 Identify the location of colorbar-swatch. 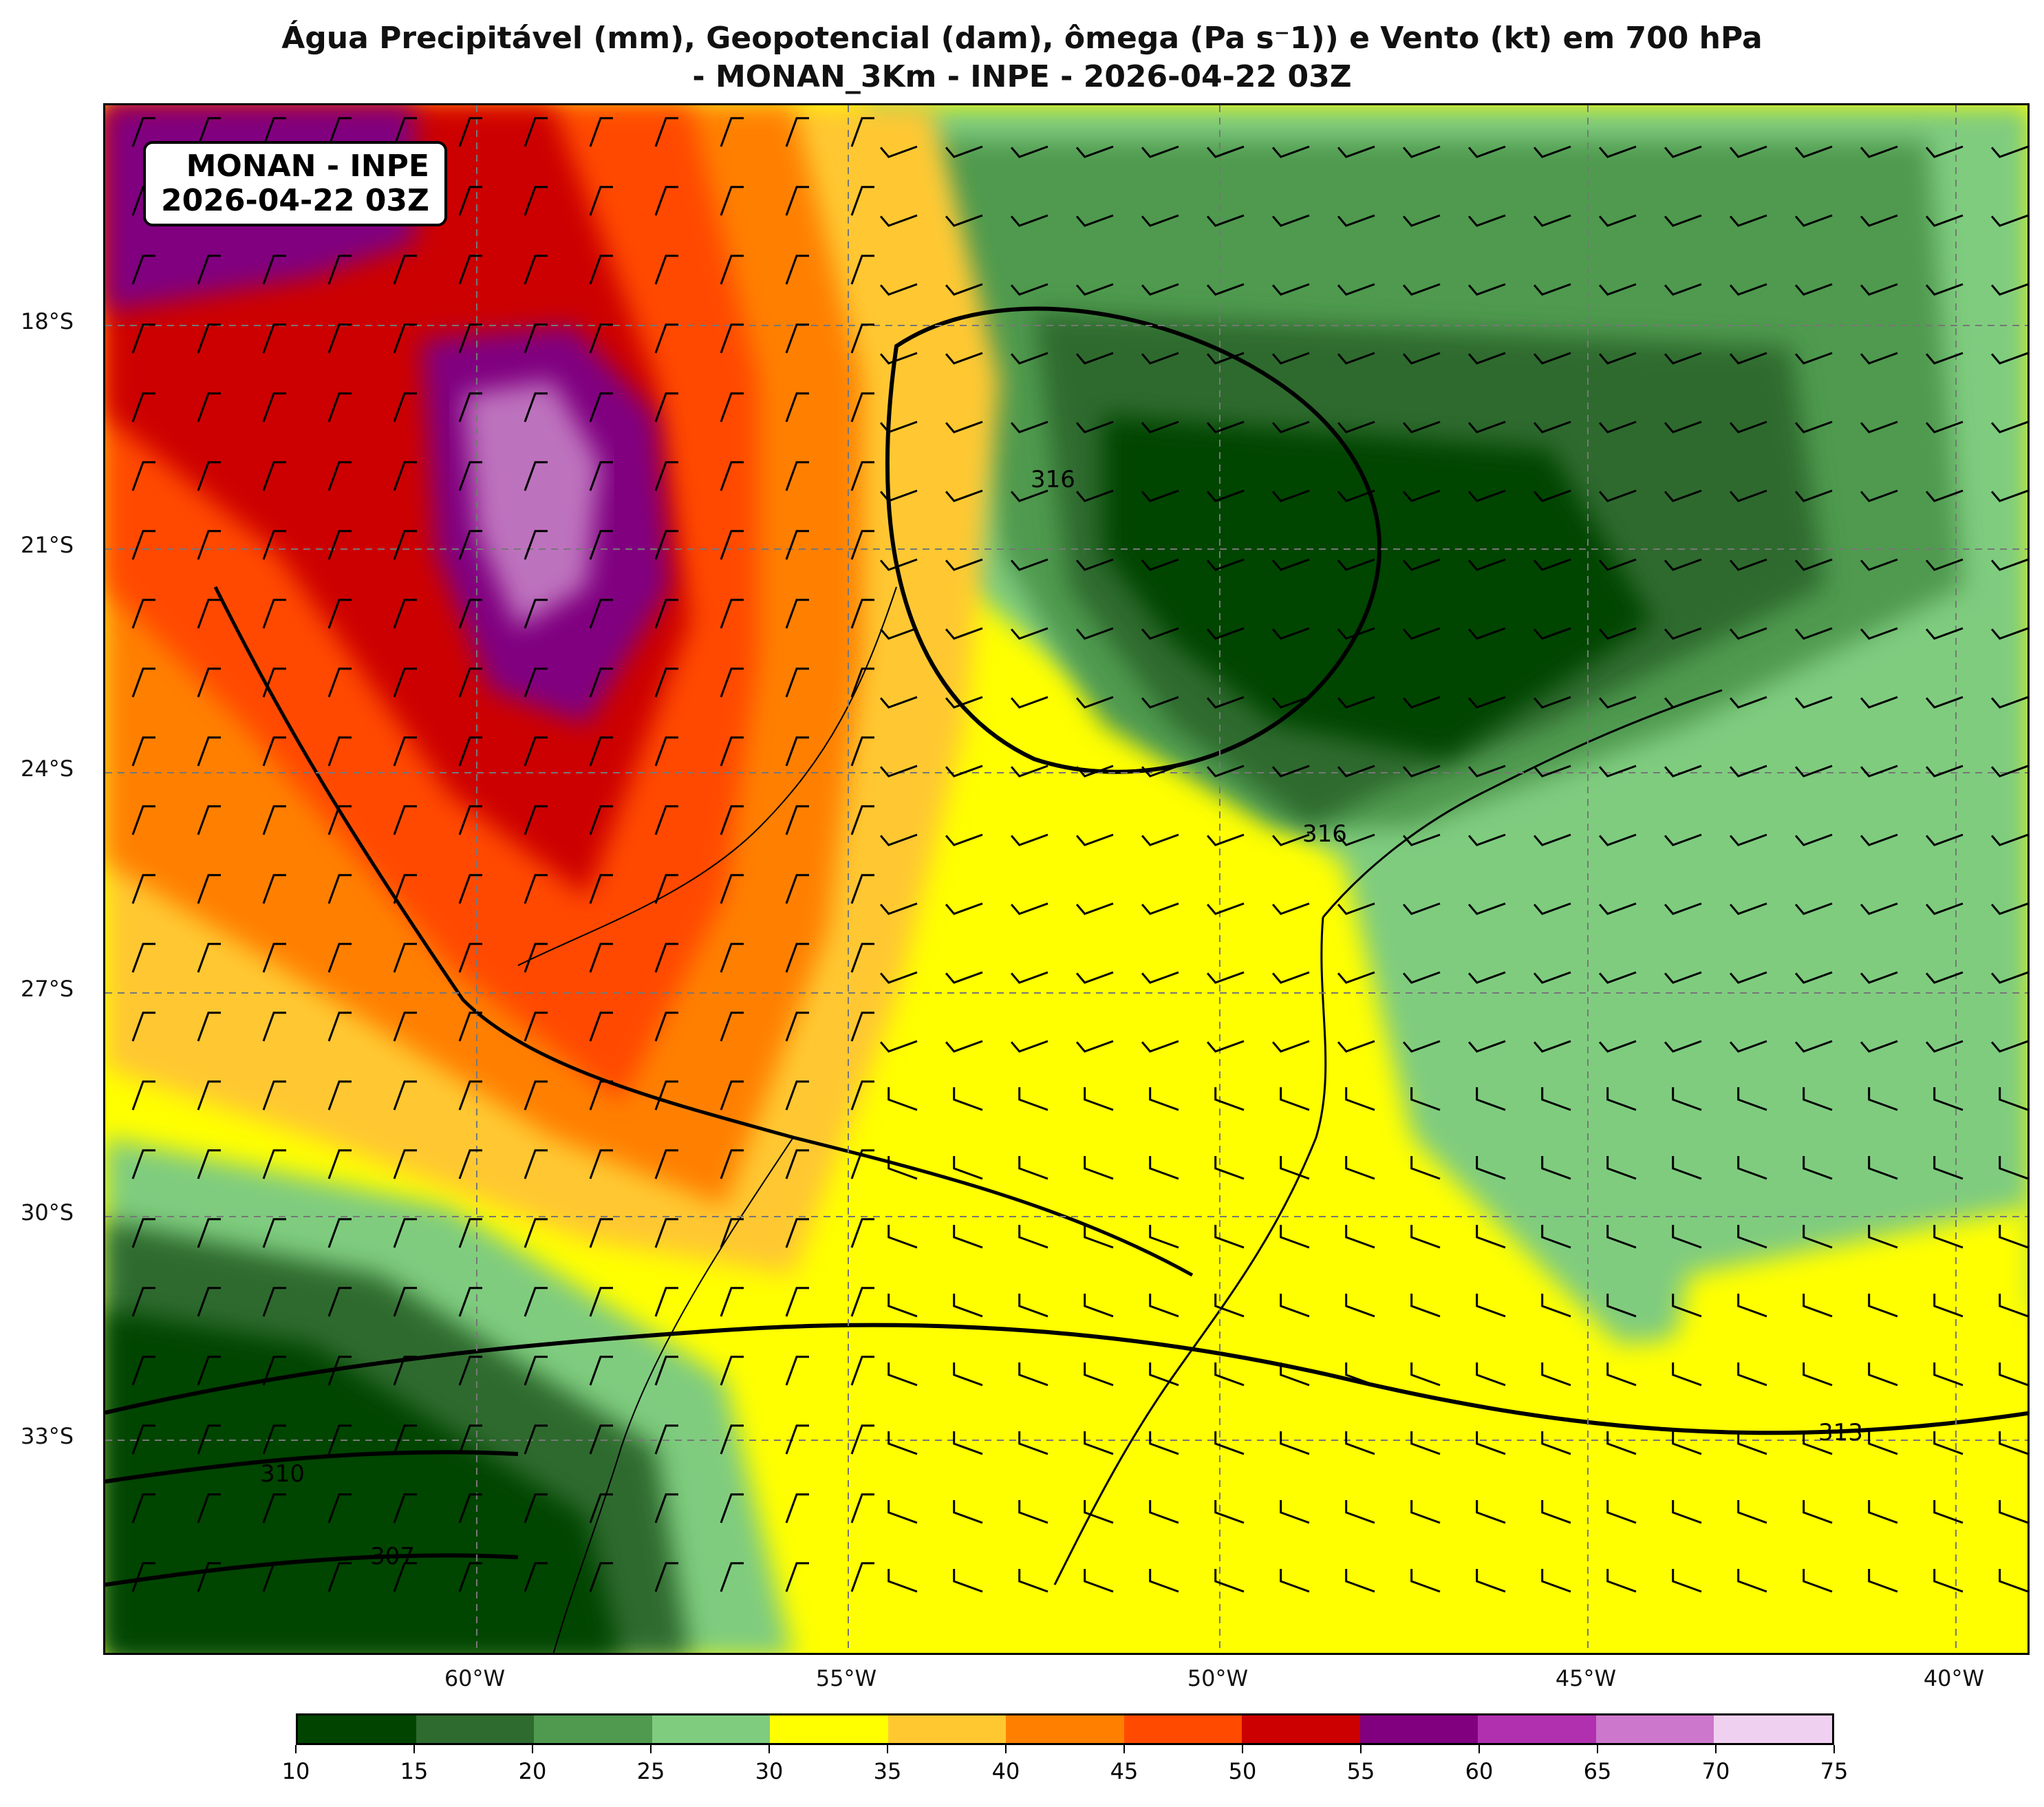
(1773, 1729).